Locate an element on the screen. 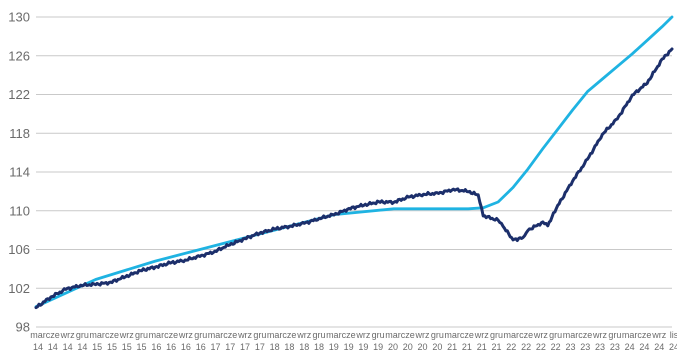 This screenshot has width=677, height=356. y-tick-label: 110 is located at coordinates (19, 210).